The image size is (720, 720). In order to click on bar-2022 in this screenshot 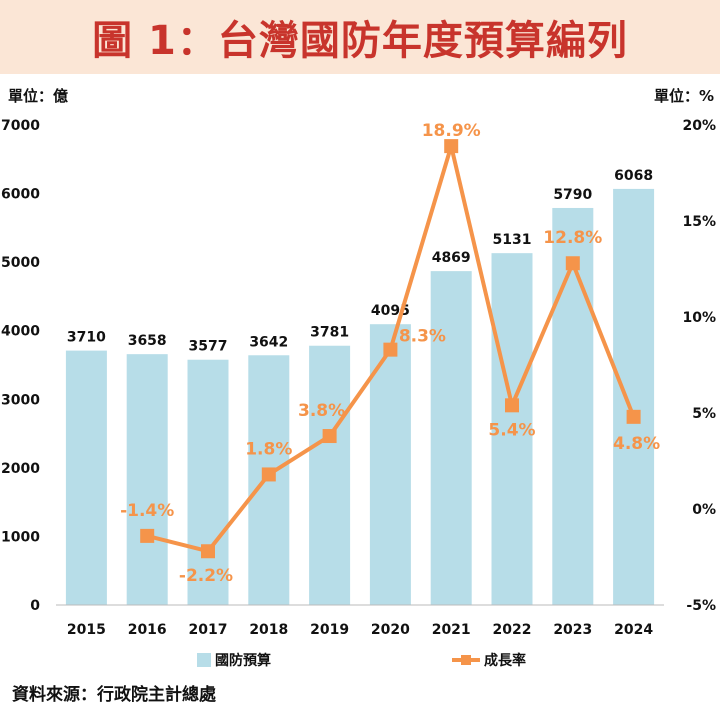, I will do `click(512, 429)`.